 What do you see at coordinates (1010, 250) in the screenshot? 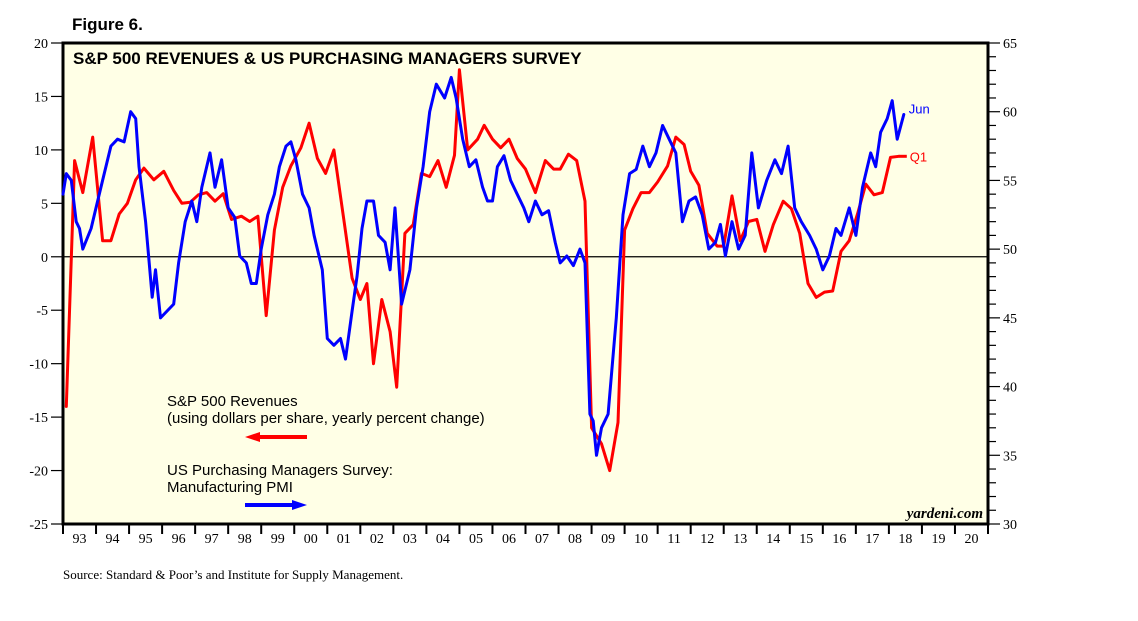
I see `right-tick-label: 50` at bounding box center [1010, 250].